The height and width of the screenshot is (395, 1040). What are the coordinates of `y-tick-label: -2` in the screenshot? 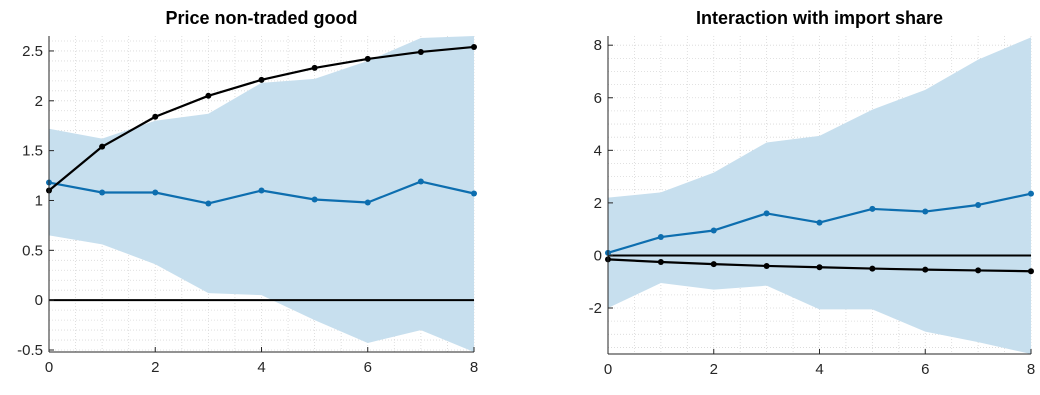 It's located at (595, 308).